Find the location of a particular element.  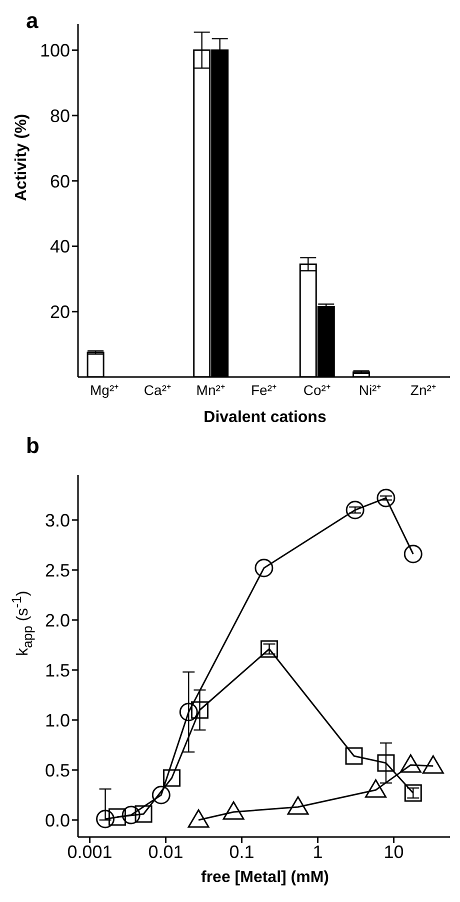

y-tick-label: 0.5 is located at coordinates (57, 770).